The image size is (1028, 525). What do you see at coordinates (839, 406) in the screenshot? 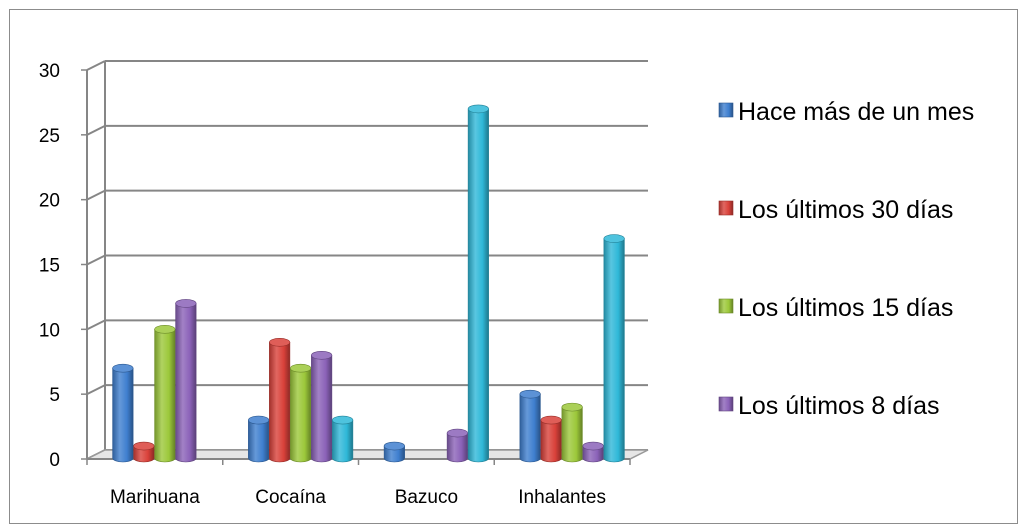
I see `legend-label: Los últimos 8 días` at bounding box center [839, 406].